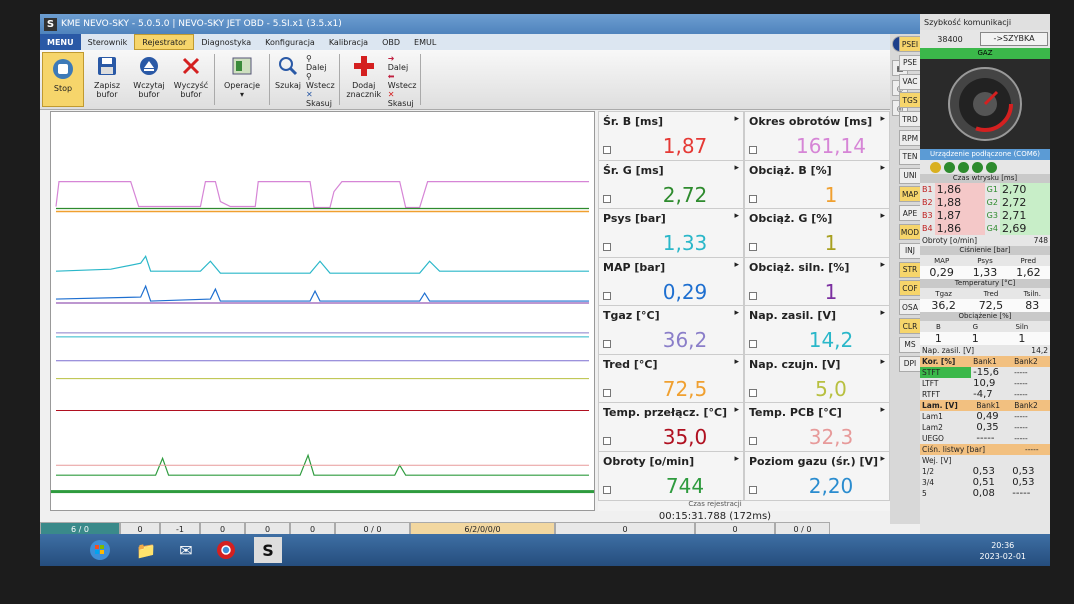 The width and height of the screenshot is (1074, 604). Describe the element at coordinates (910, 138) in the screenshot. I see `side-button-rpm: RPM` at that location.